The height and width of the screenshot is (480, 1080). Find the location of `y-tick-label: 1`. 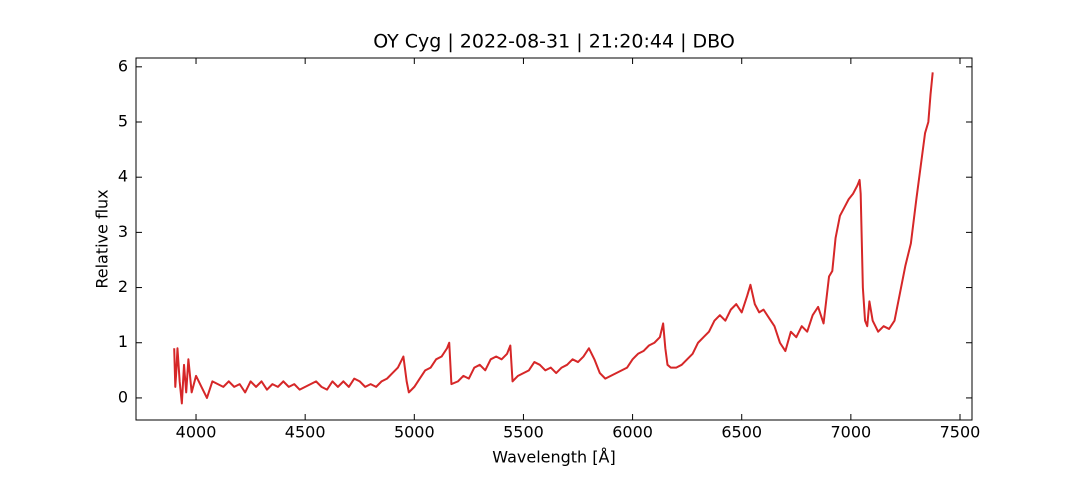

y-tick-label: 1 is located at coordinates (123, 341).